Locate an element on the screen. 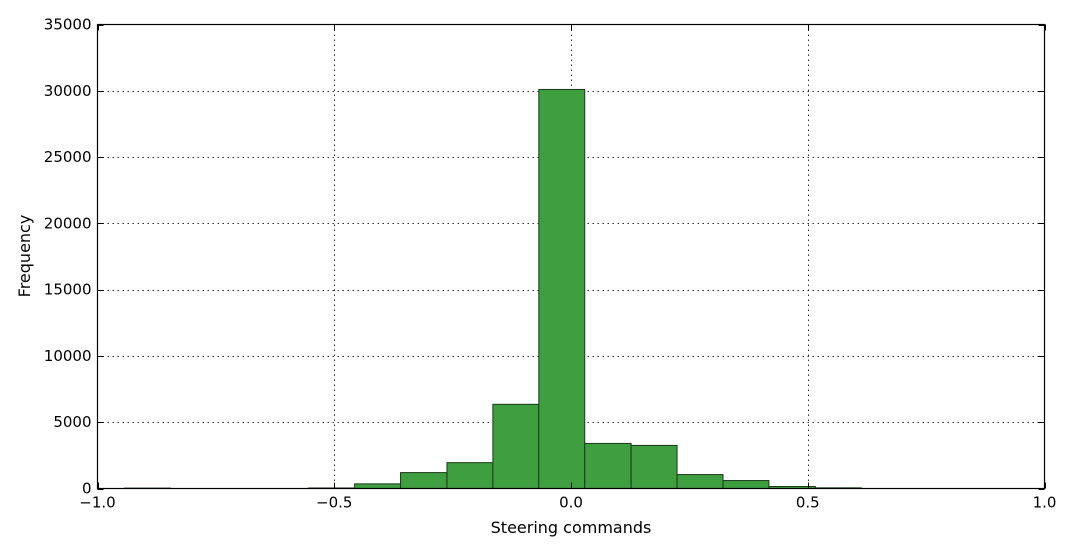 The image size is (1075, 547). x-tick-label: −0.5 is located at coordinates (334, 503).